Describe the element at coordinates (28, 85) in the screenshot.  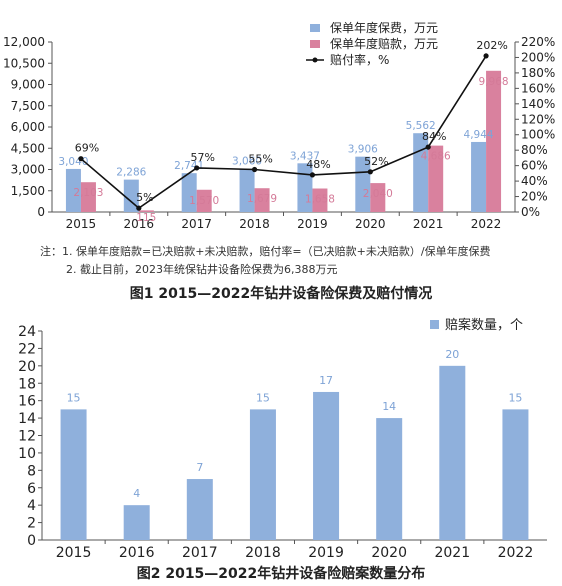
I see `left-tick-label: 9,000` at that location.